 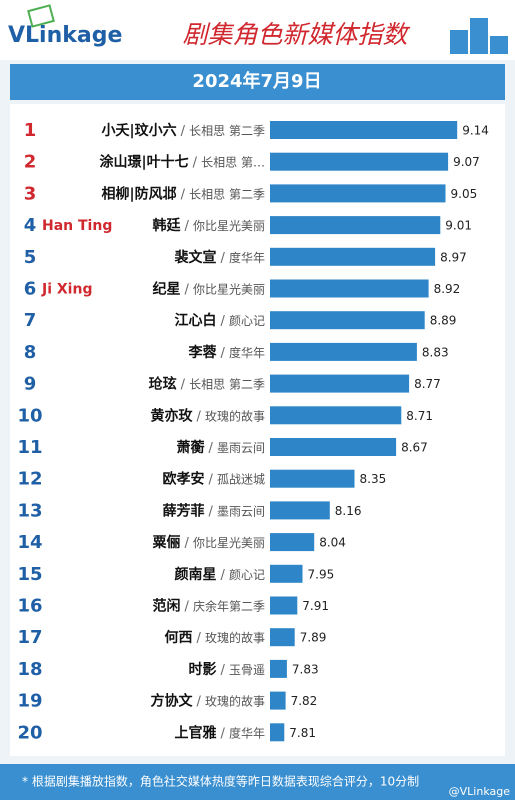 I want to click on rank: 3, so click(x=30, y=193).